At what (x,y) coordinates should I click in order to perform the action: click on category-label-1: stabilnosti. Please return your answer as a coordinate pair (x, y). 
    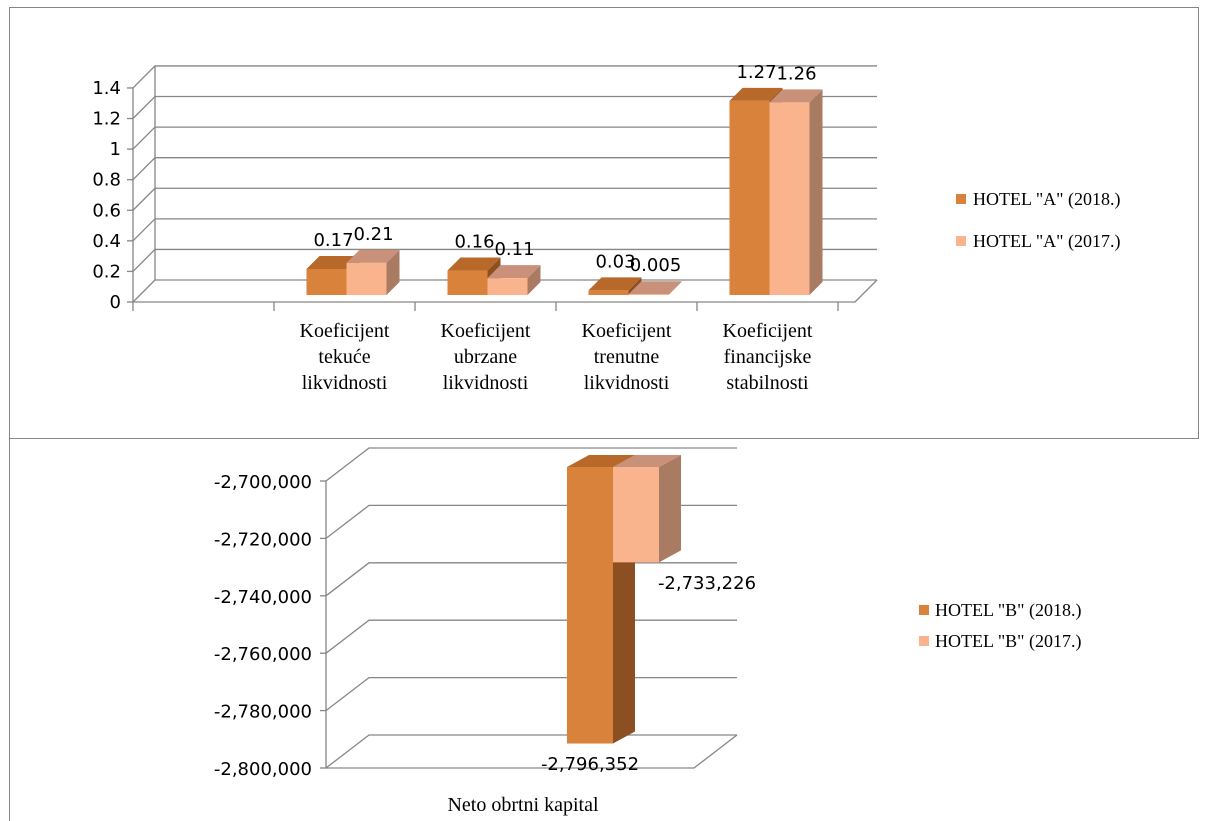
    Looking at the image, I should click on (767, 383).